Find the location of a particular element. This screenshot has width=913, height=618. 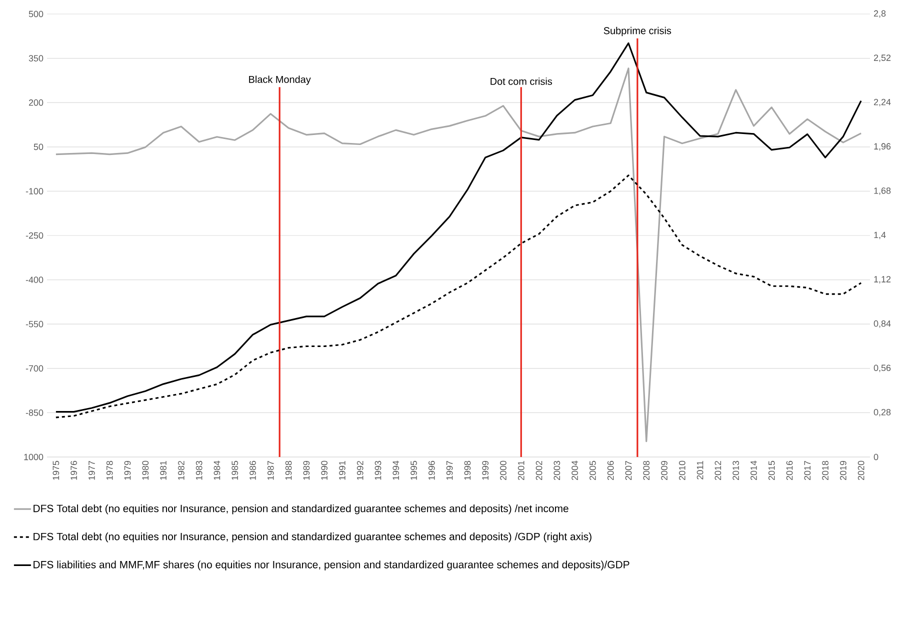

y2-tick-label: 1,4 is located at coordinates (880, 236).